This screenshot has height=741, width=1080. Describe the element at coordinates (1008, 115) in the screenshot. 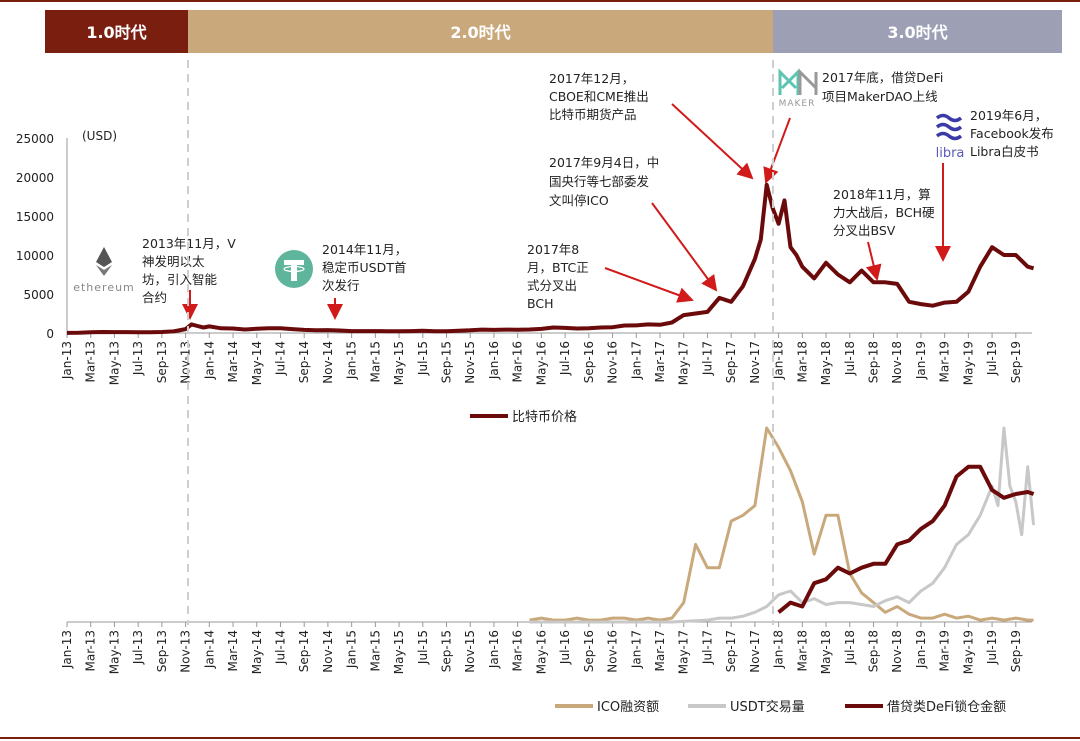

I see `annotation-line: 2019年6月，` at that location.